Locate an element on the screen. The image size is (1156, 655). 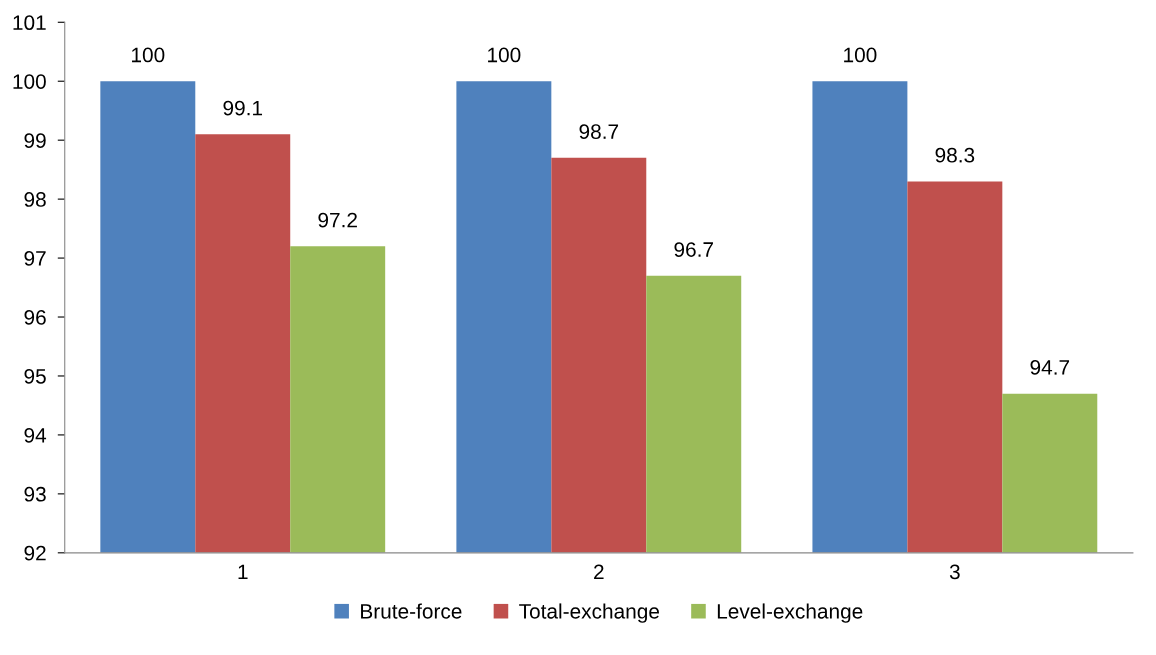
y-tick-label: 92 is located at coordinates (35, 553).